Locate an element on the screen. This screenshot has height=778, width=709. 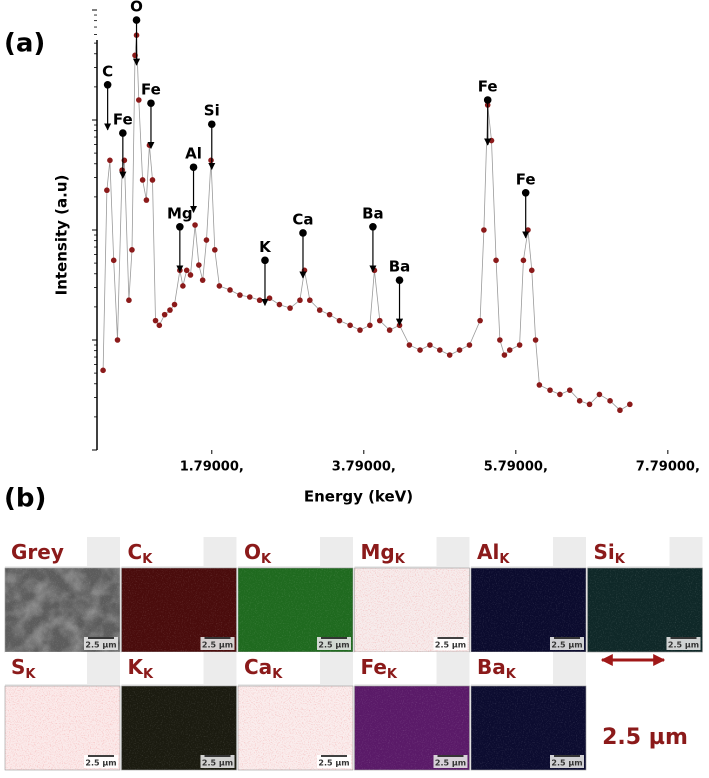
map-label-element: Ca is located at coordinates (258, 667).